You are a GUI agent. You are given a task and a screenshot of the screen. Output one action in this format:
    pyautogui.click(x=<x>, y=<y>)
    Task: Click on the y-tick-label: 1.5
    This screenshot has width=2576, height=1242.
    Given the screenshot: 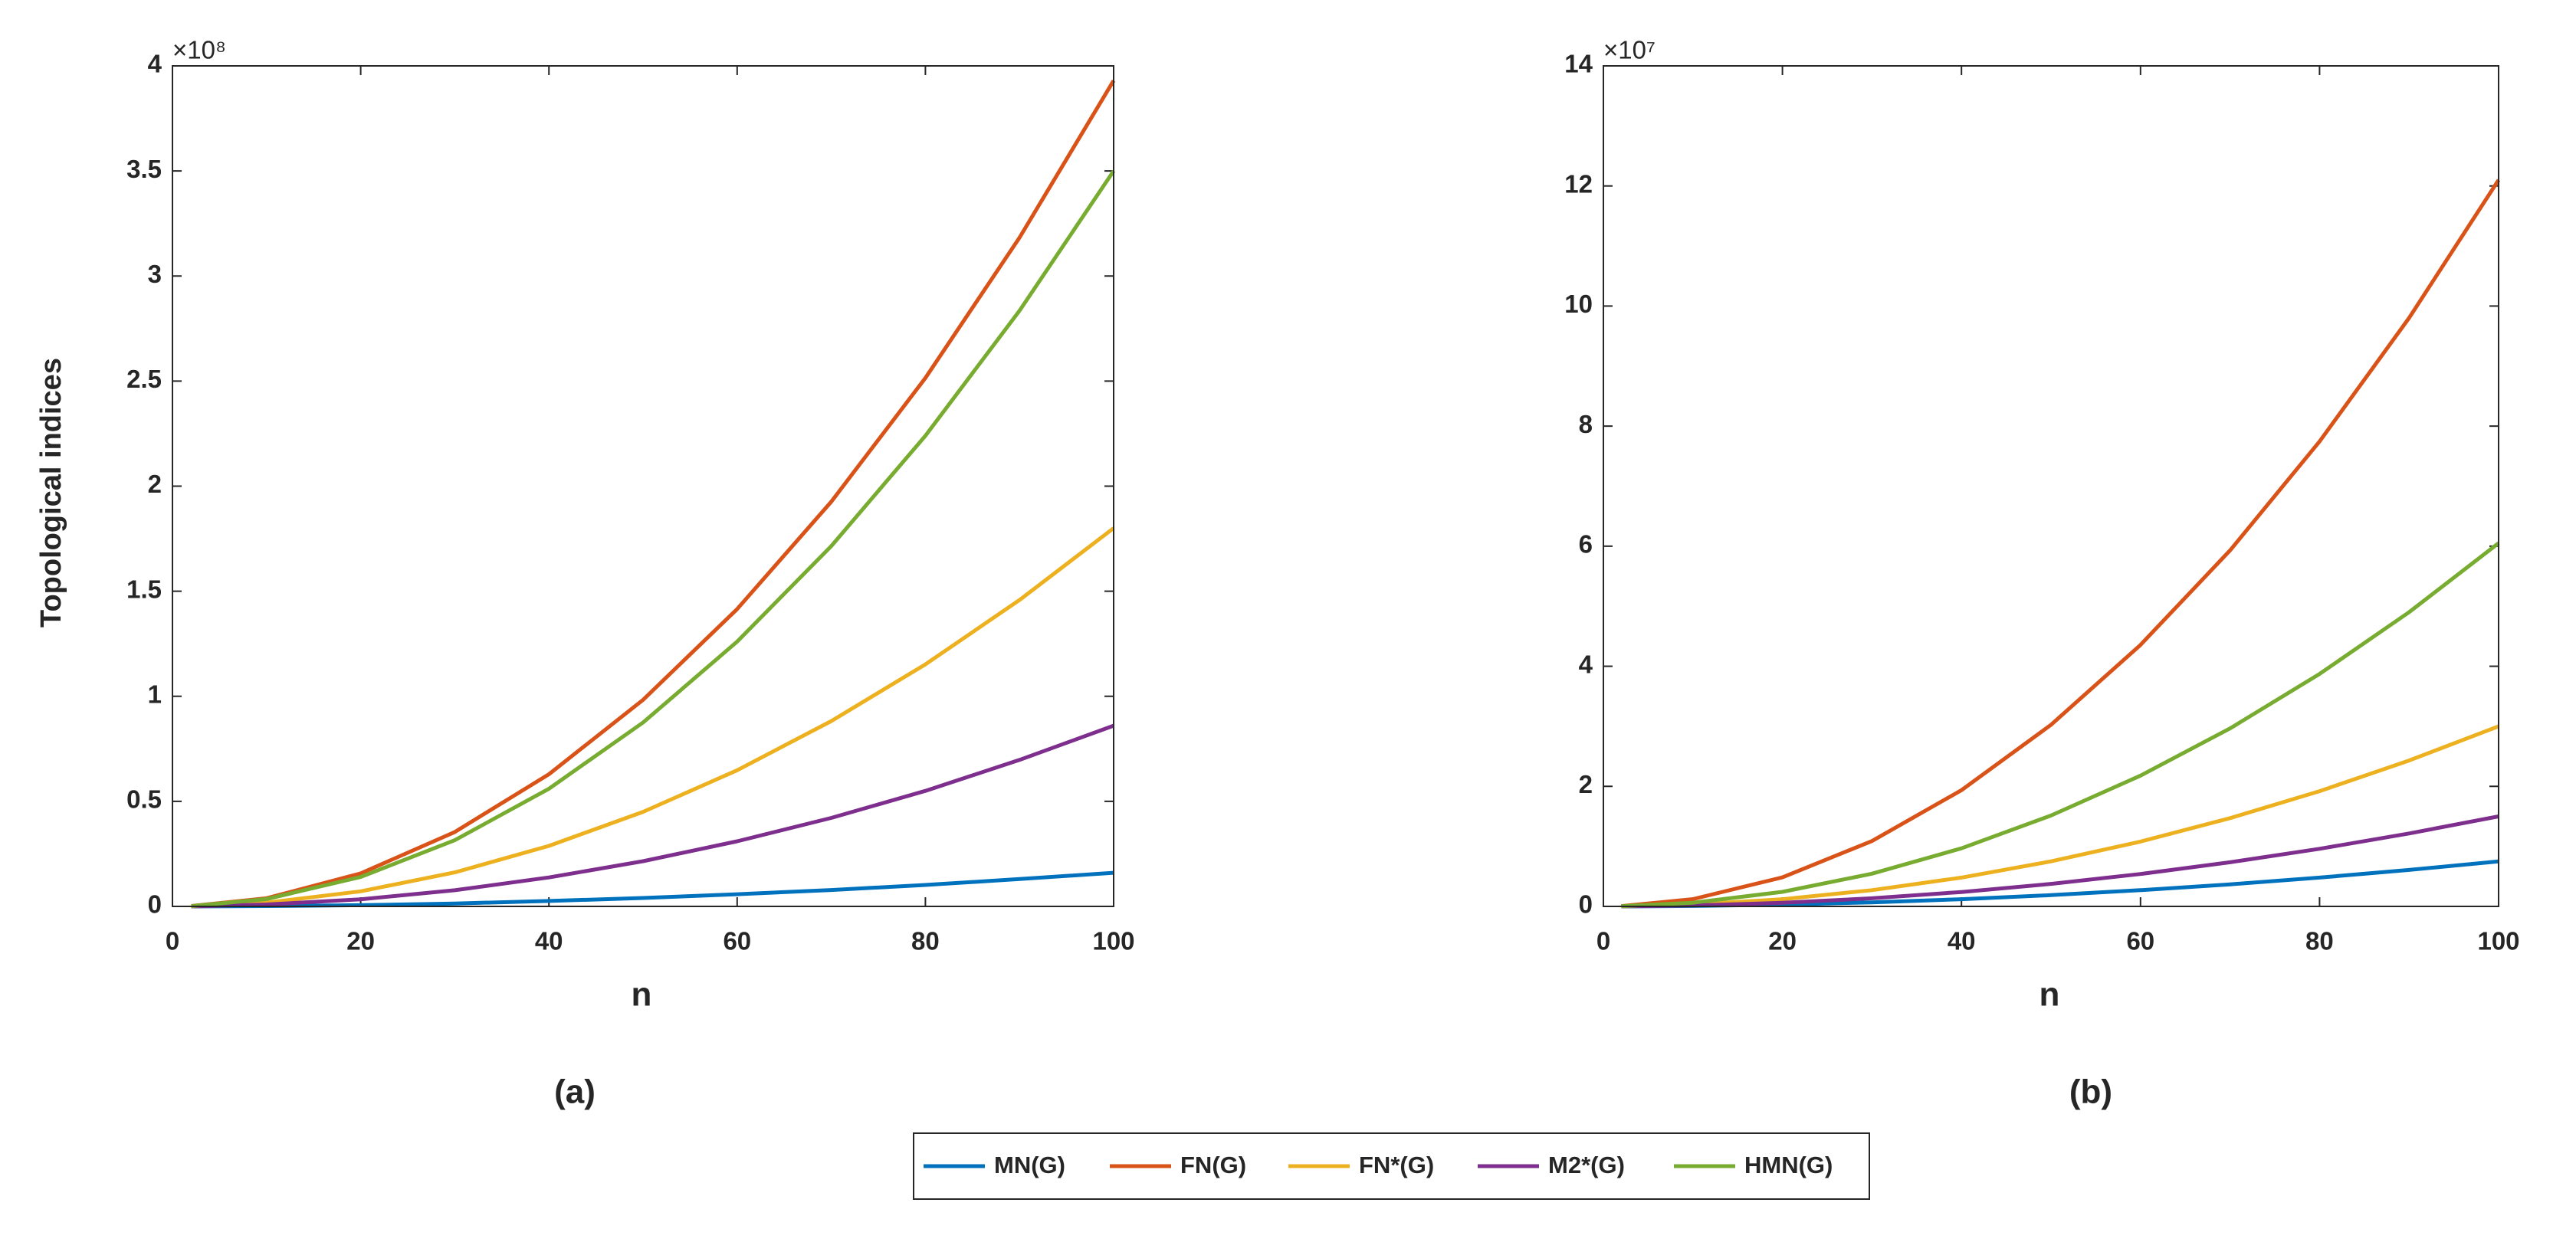 What is the action you would take?
    pyautogui.click(x=144, y=589)
    